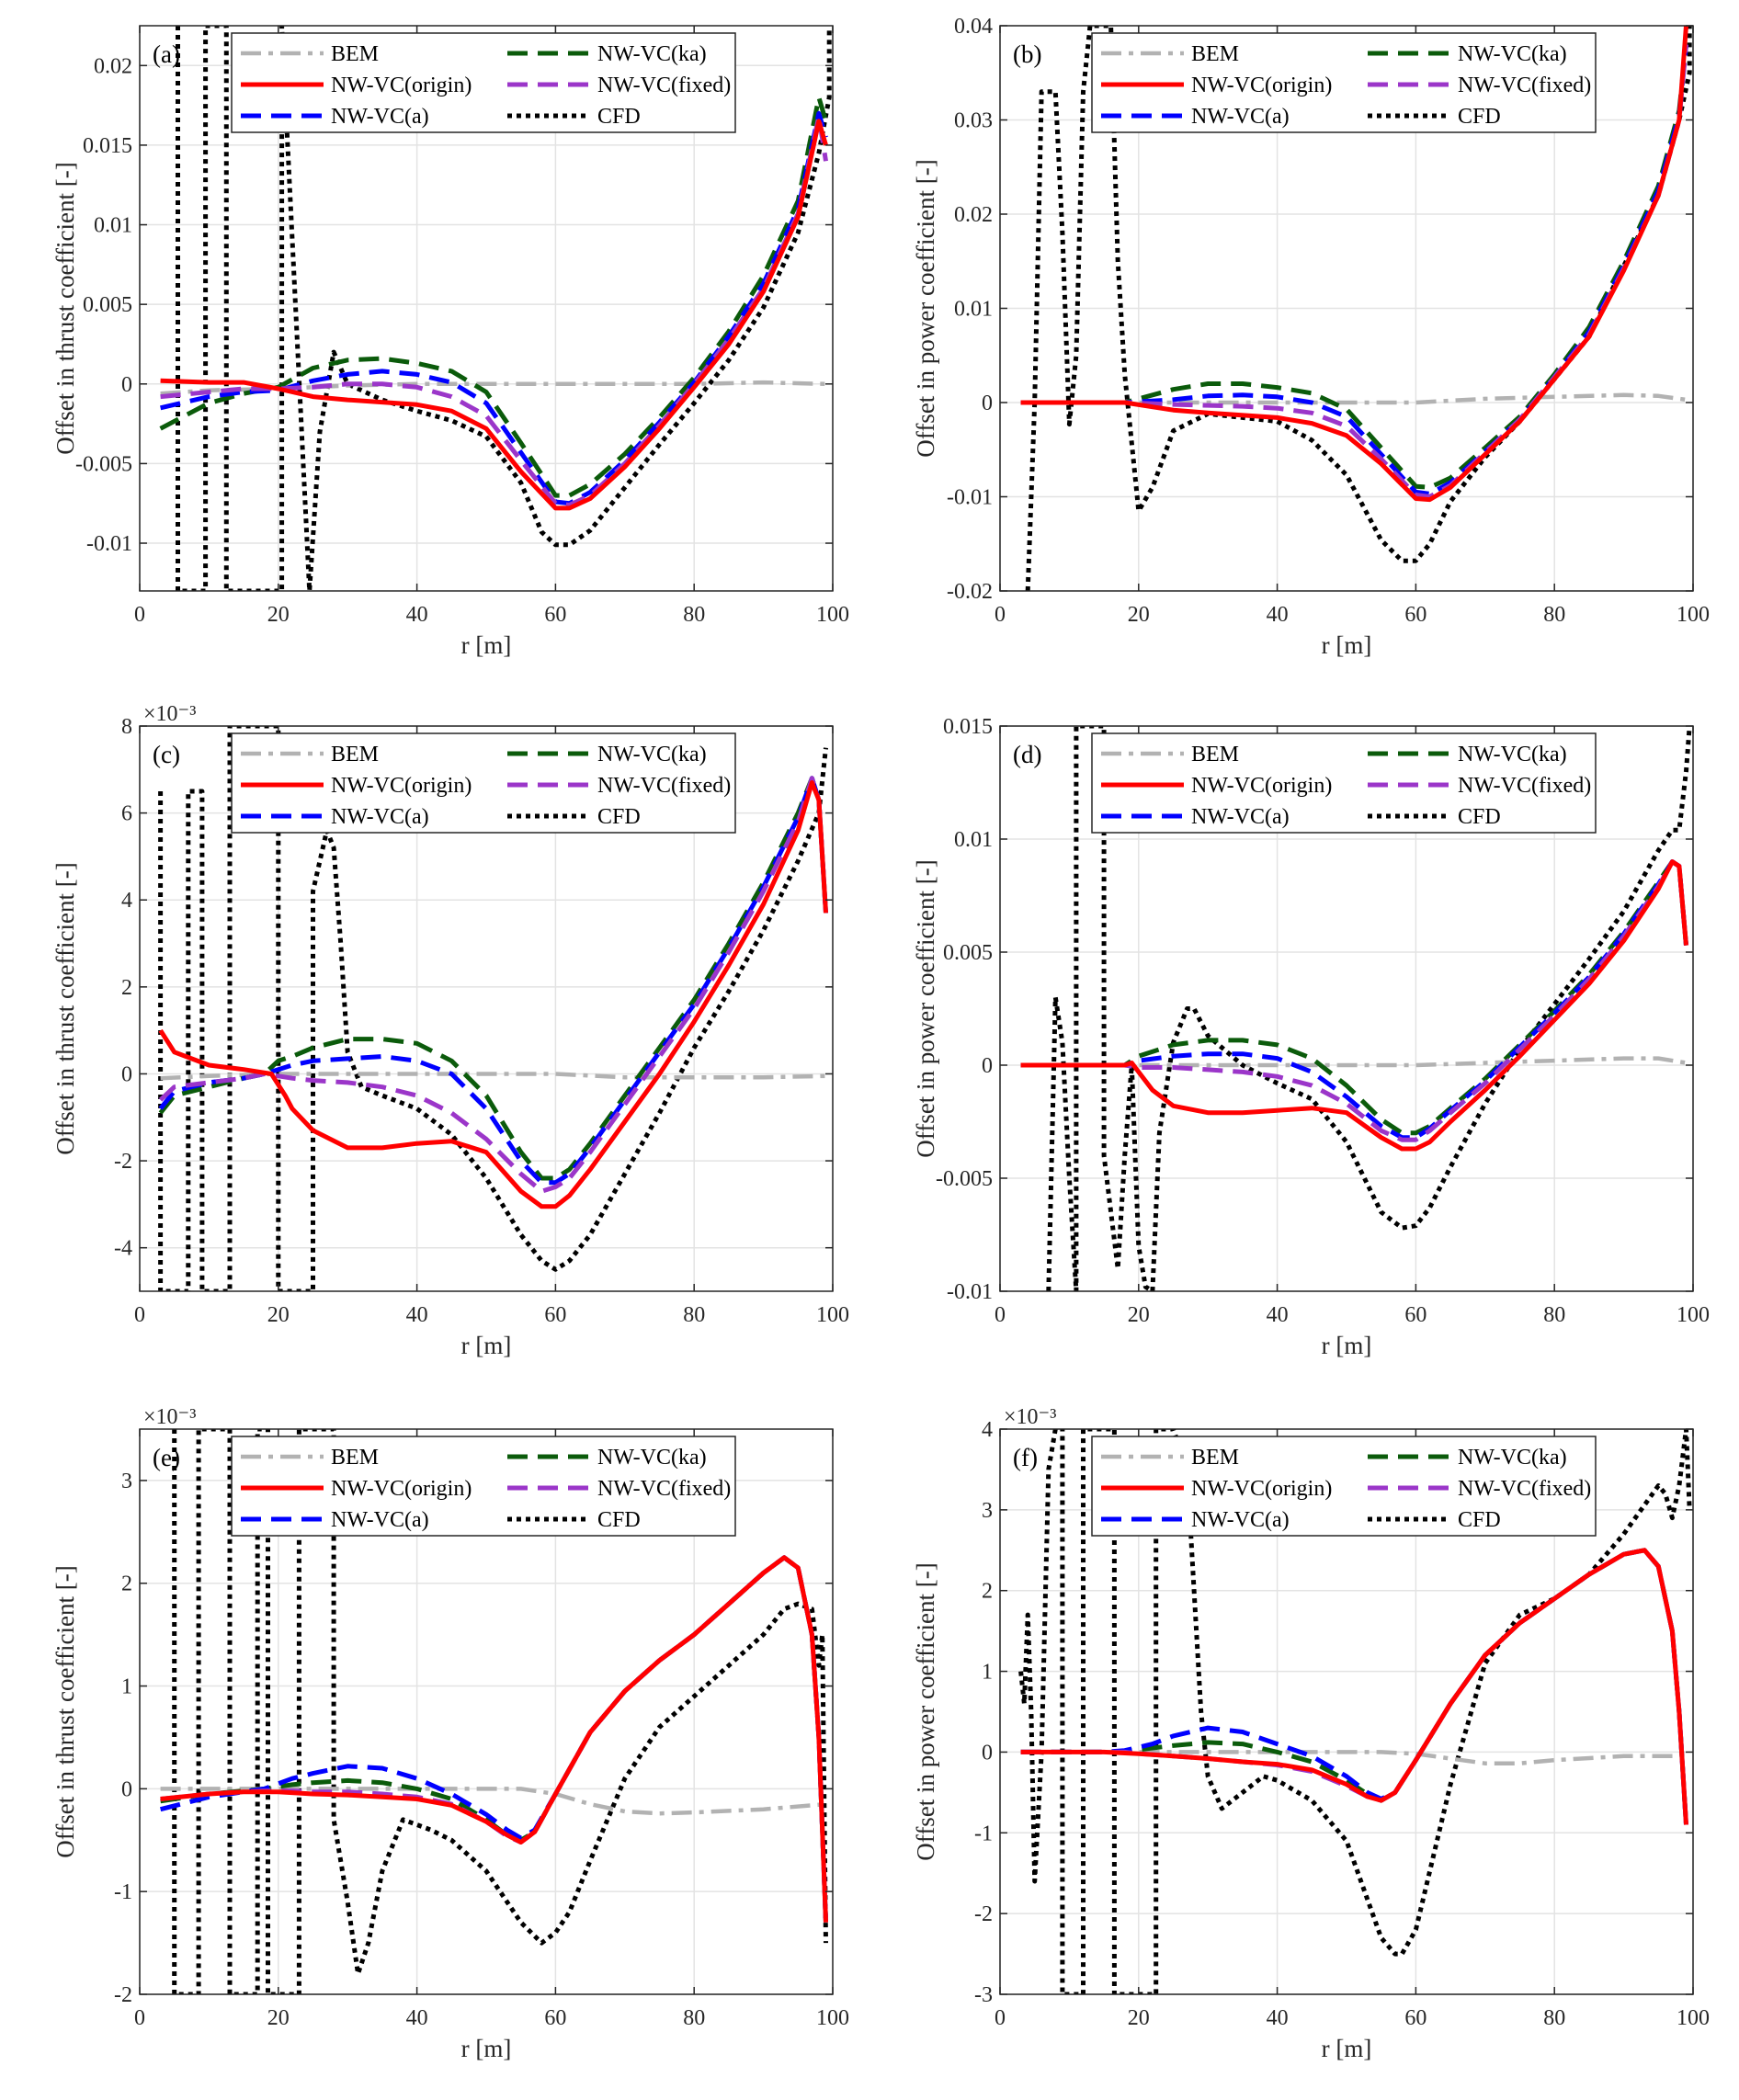 Image resolution: width=1739 pixels, height=2100 pixels. Describe the element at coordinates (1027, 54) in the screenshot. I see `panel-tag: (b)` at that location.